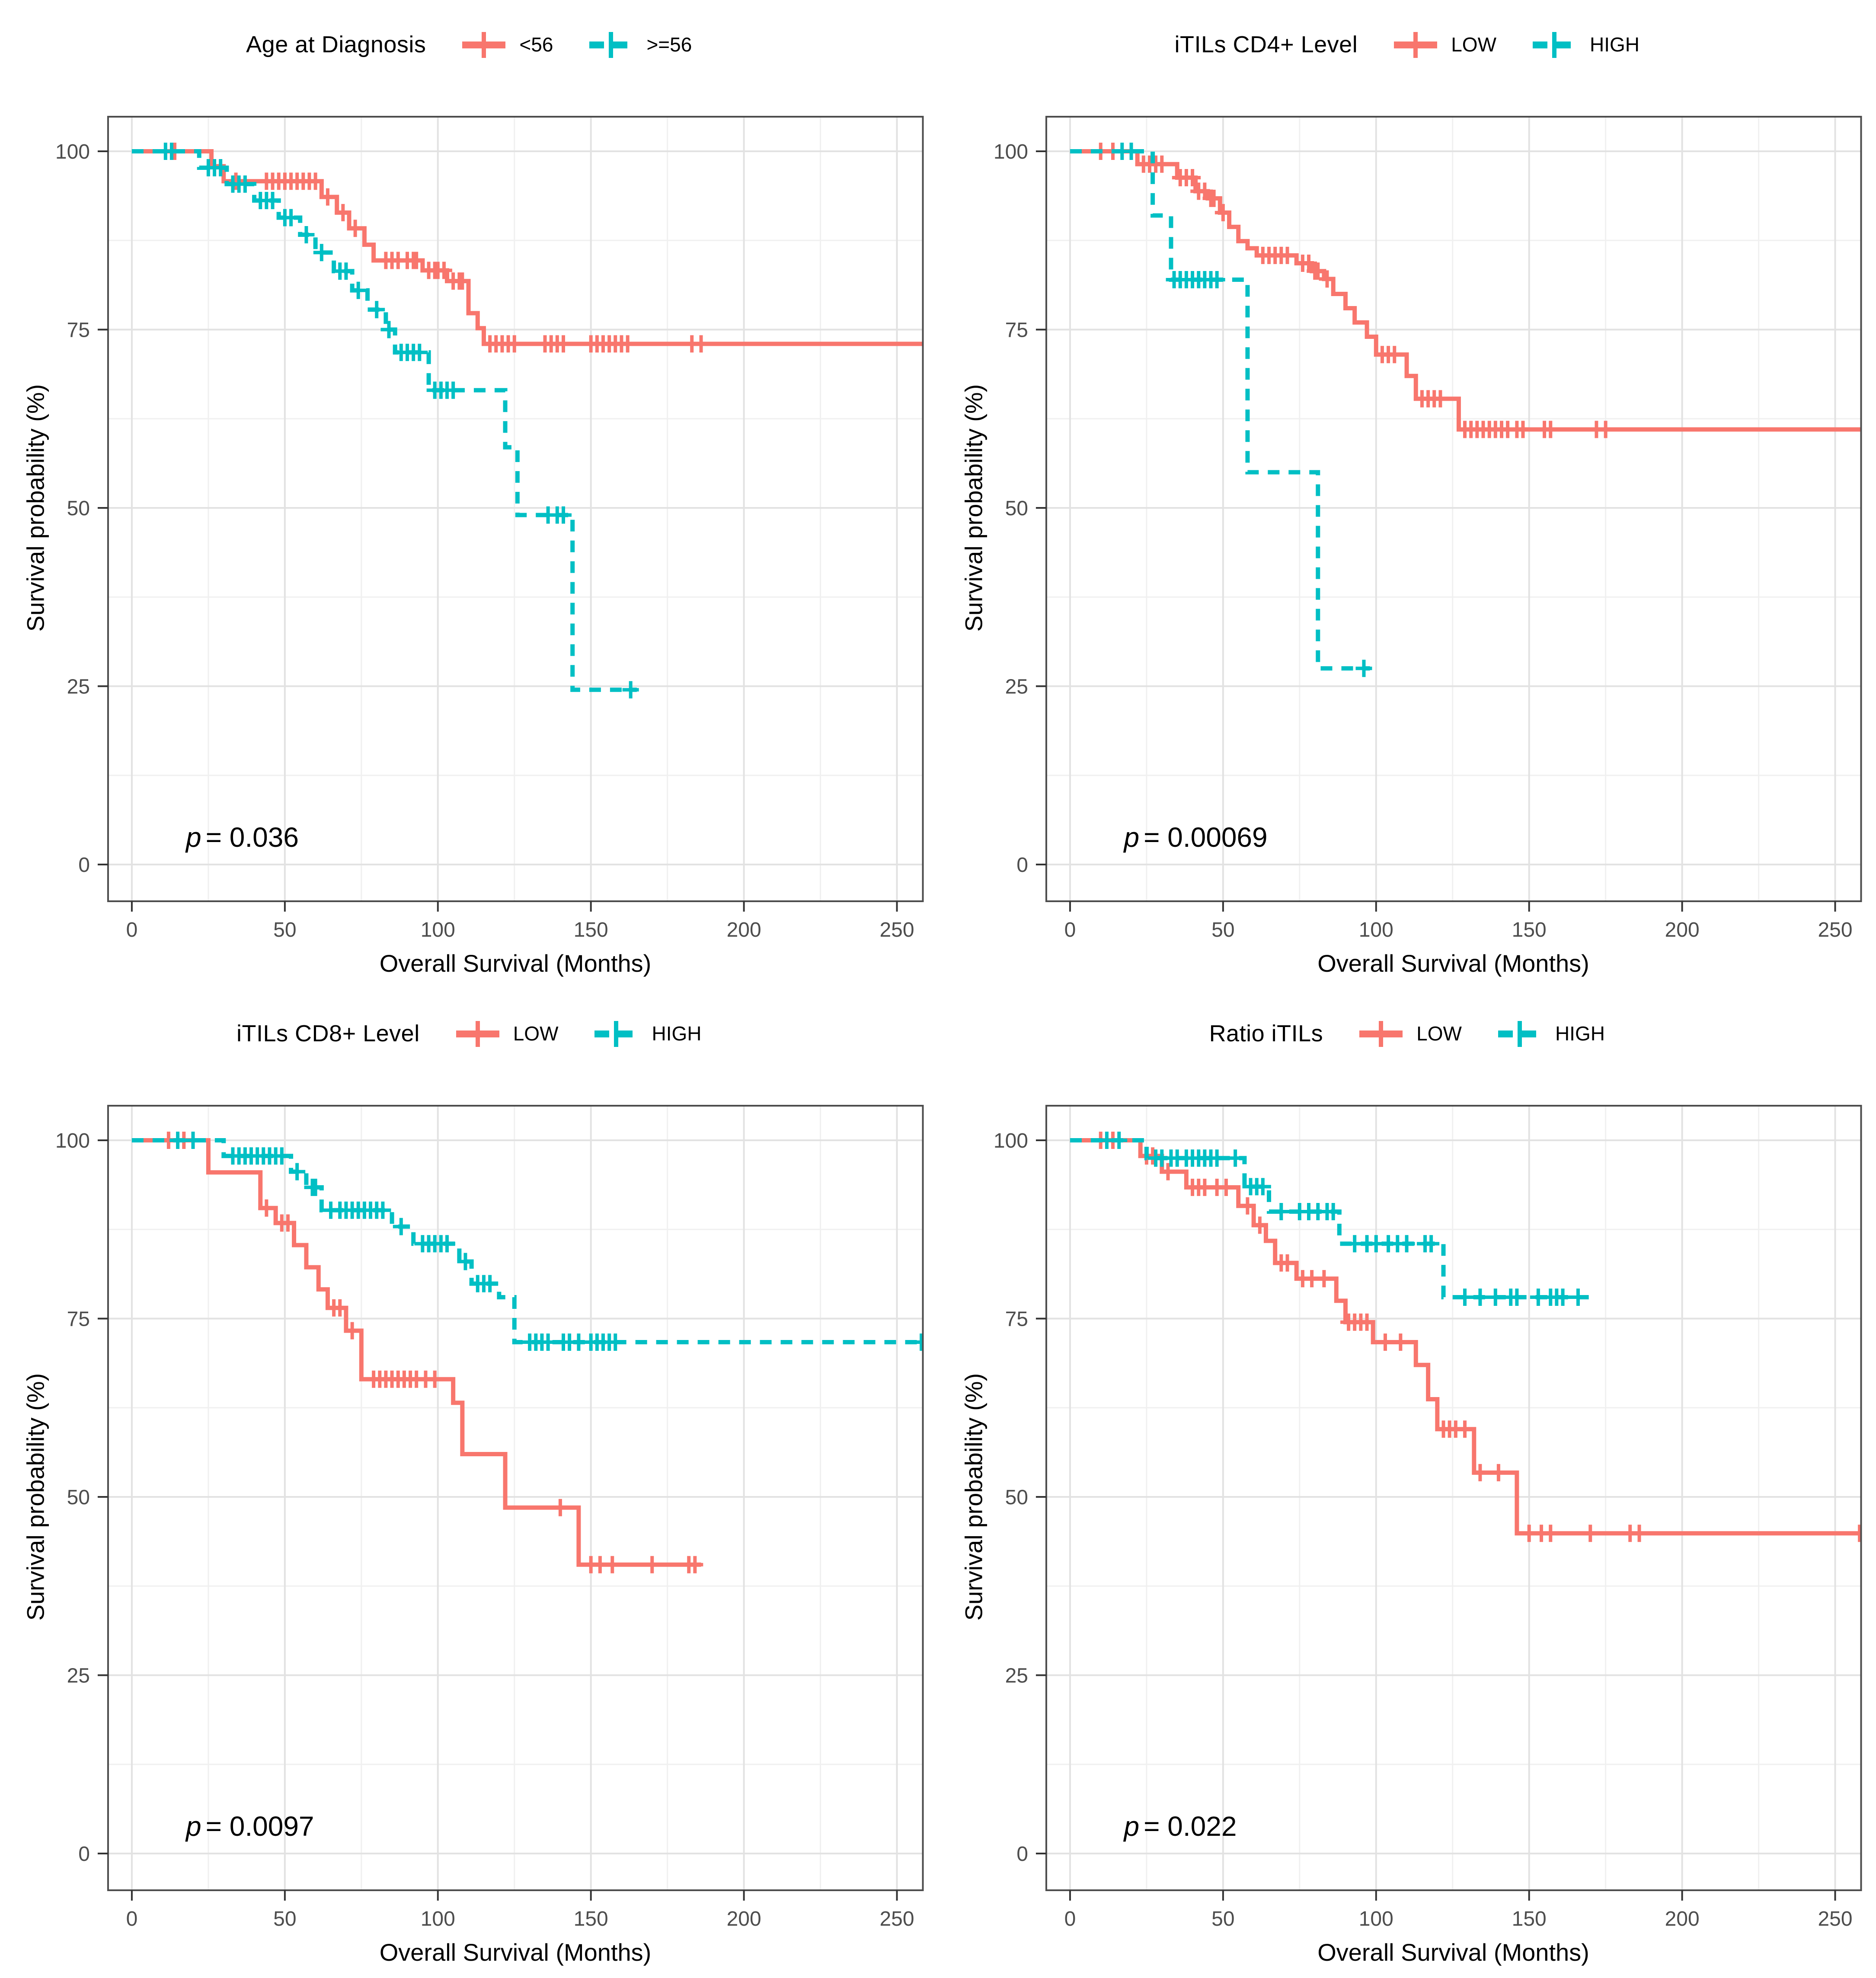 The width and height of the screenshot is (1876, 1978). I want to click on legend: Ratio iTILs LOW HIGH, so click(1407, 1033).